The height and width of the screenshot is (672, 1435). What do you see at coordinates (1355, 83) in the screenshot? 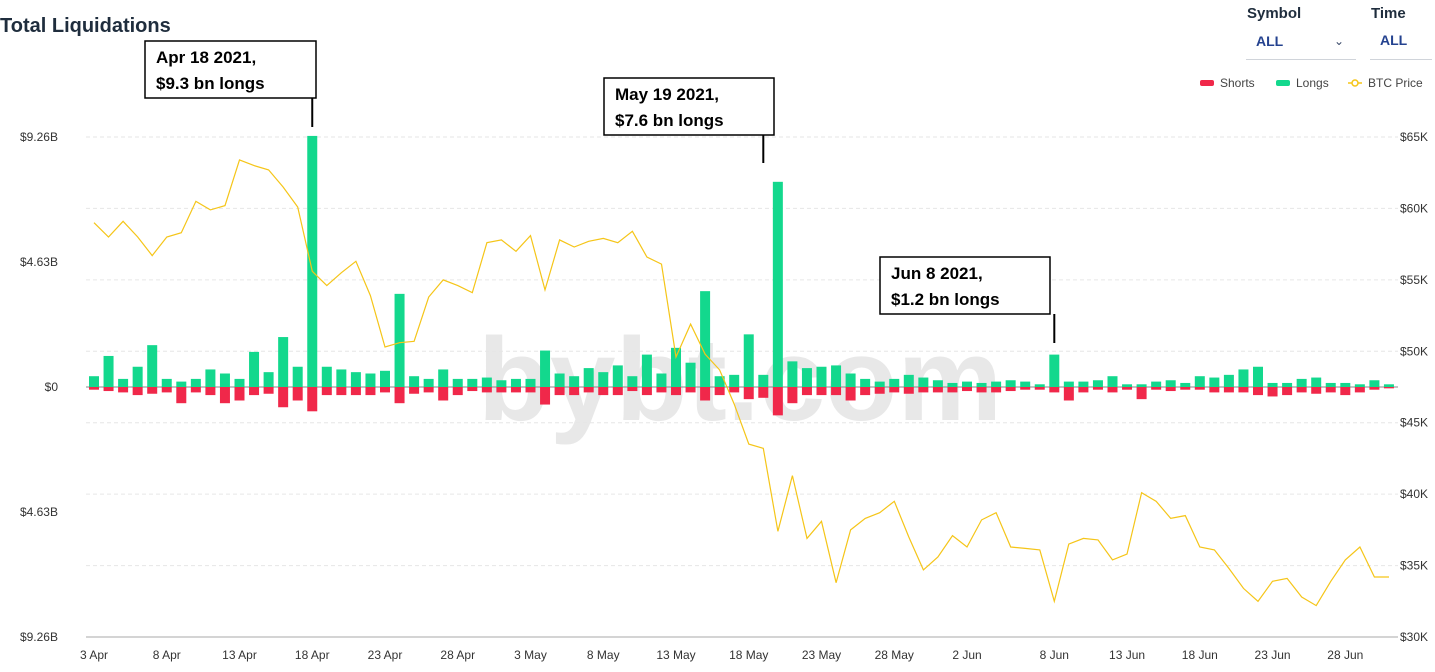
I see `legend-btc-price-marker` at bounding box center [1355, 83].